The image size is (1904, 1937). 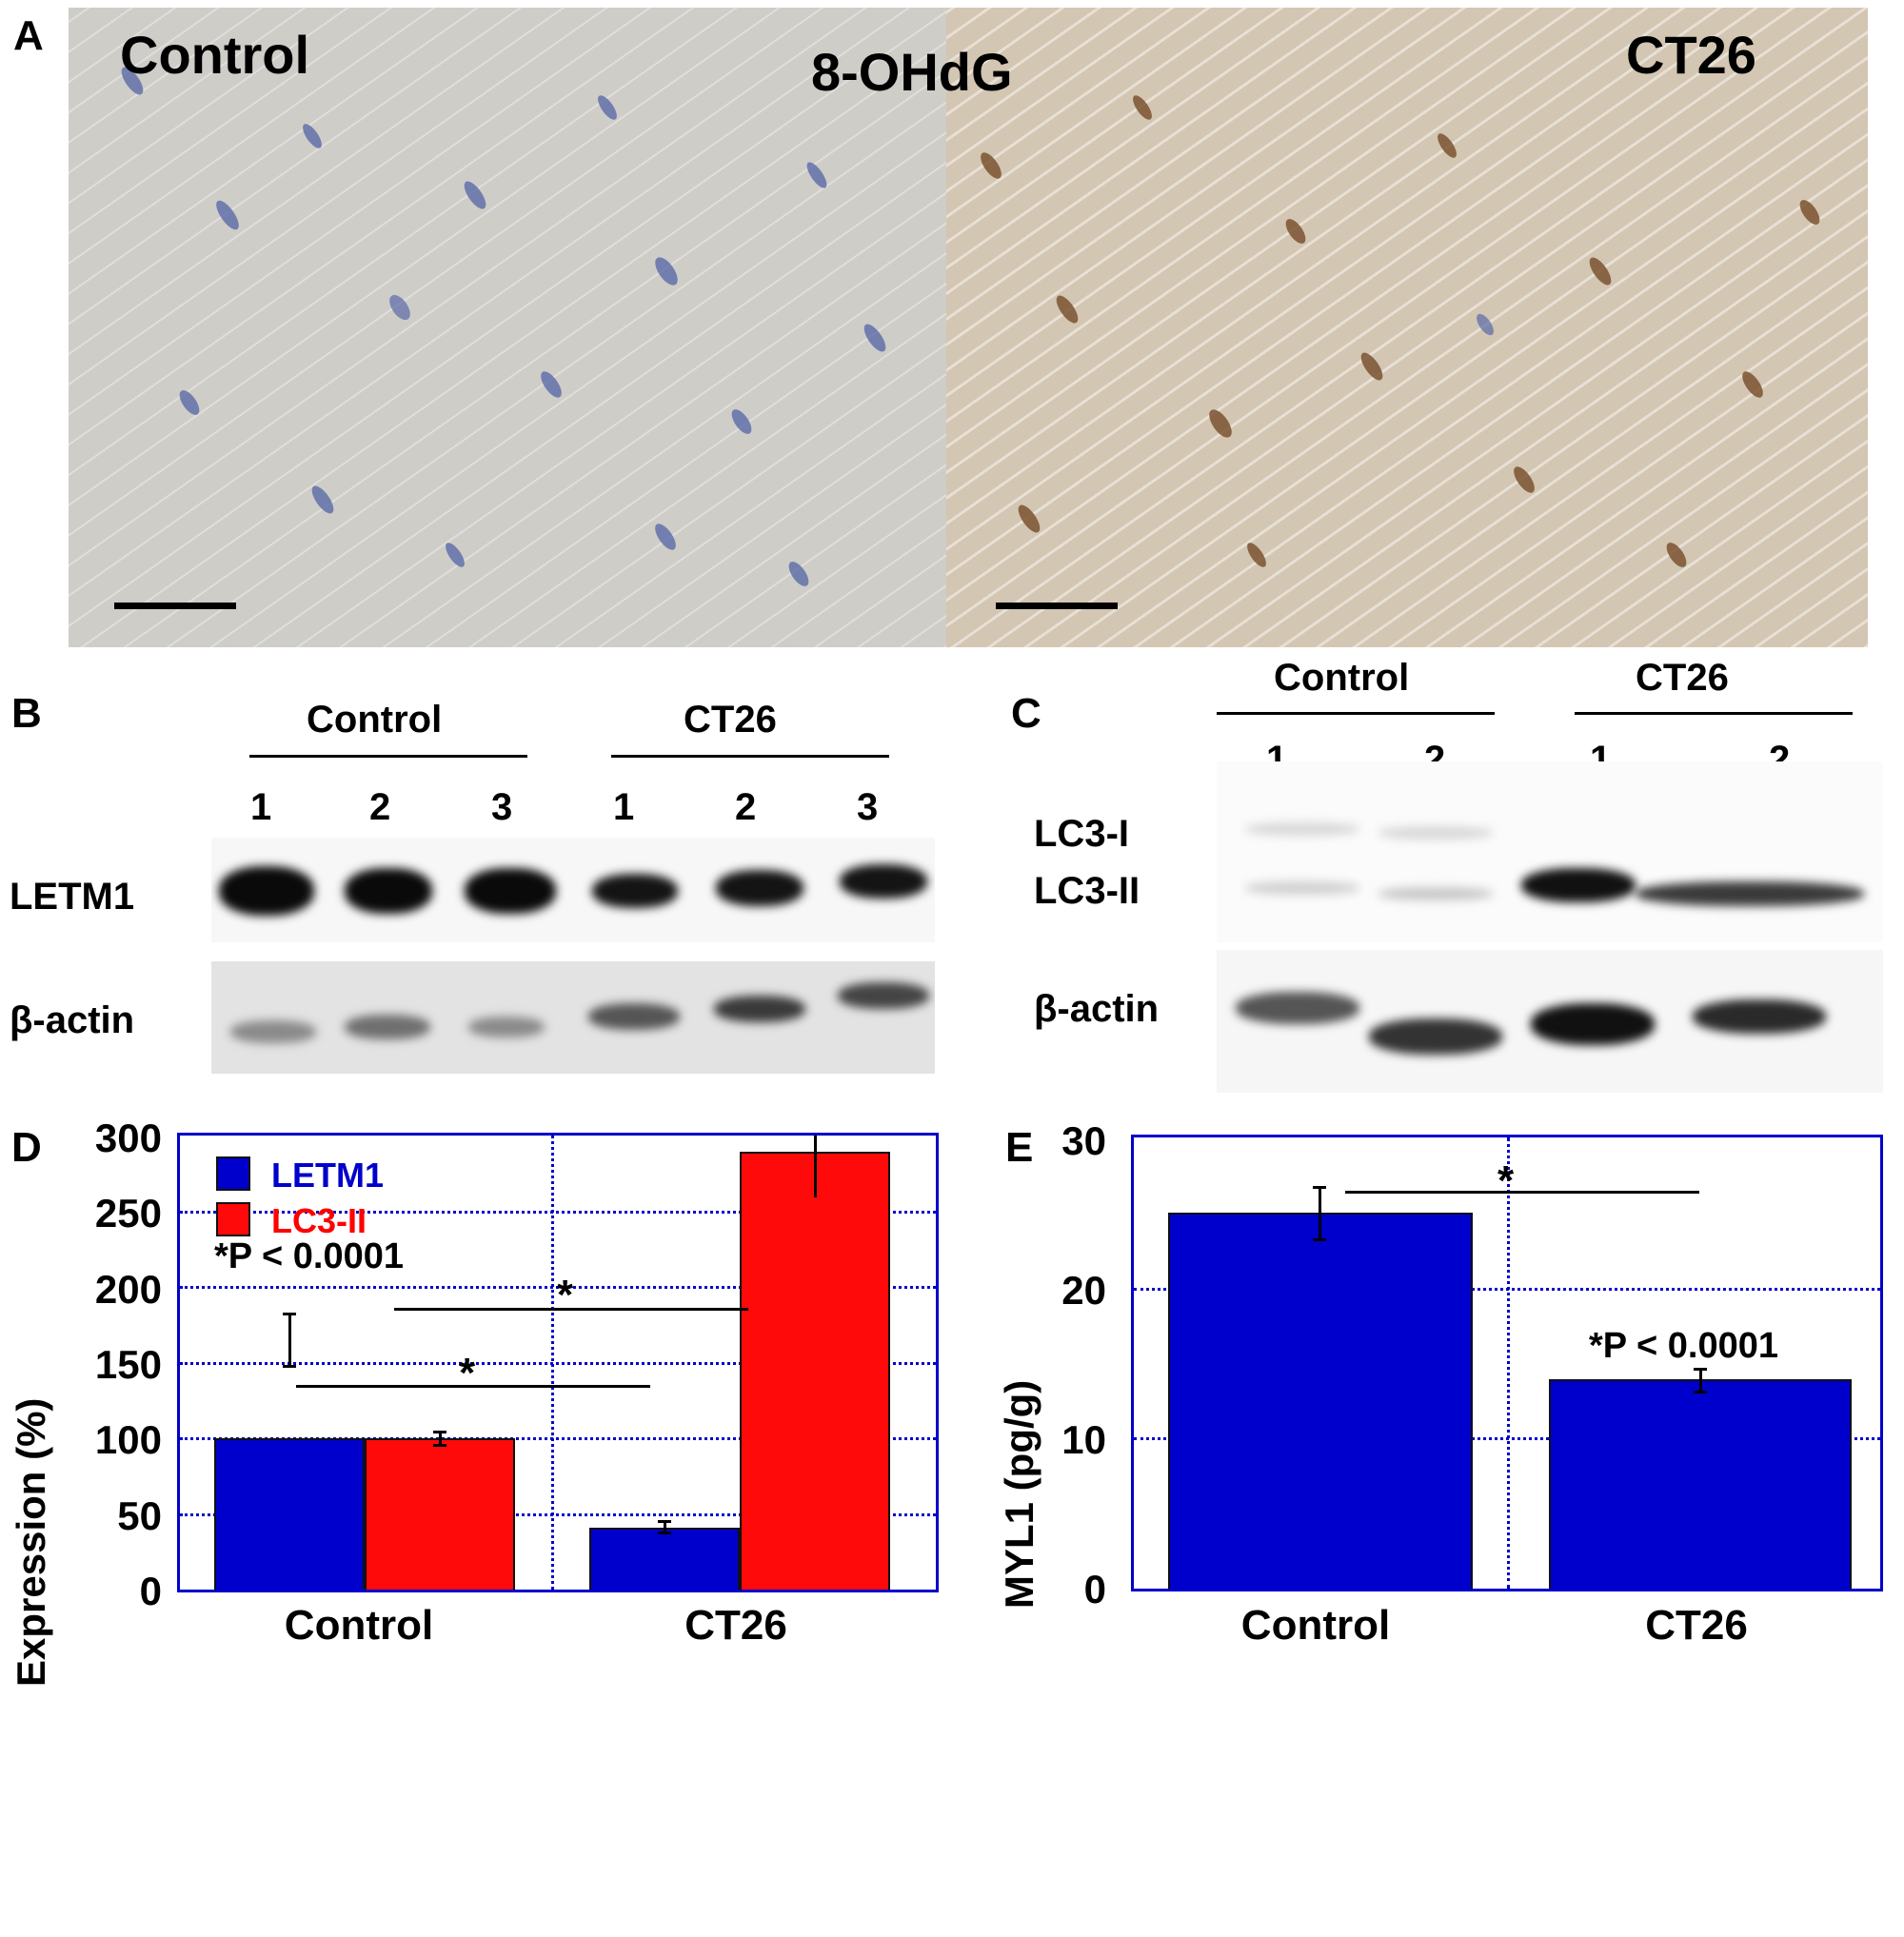 I want to click on y-tick: 30, so click(x=1083, y=1140).